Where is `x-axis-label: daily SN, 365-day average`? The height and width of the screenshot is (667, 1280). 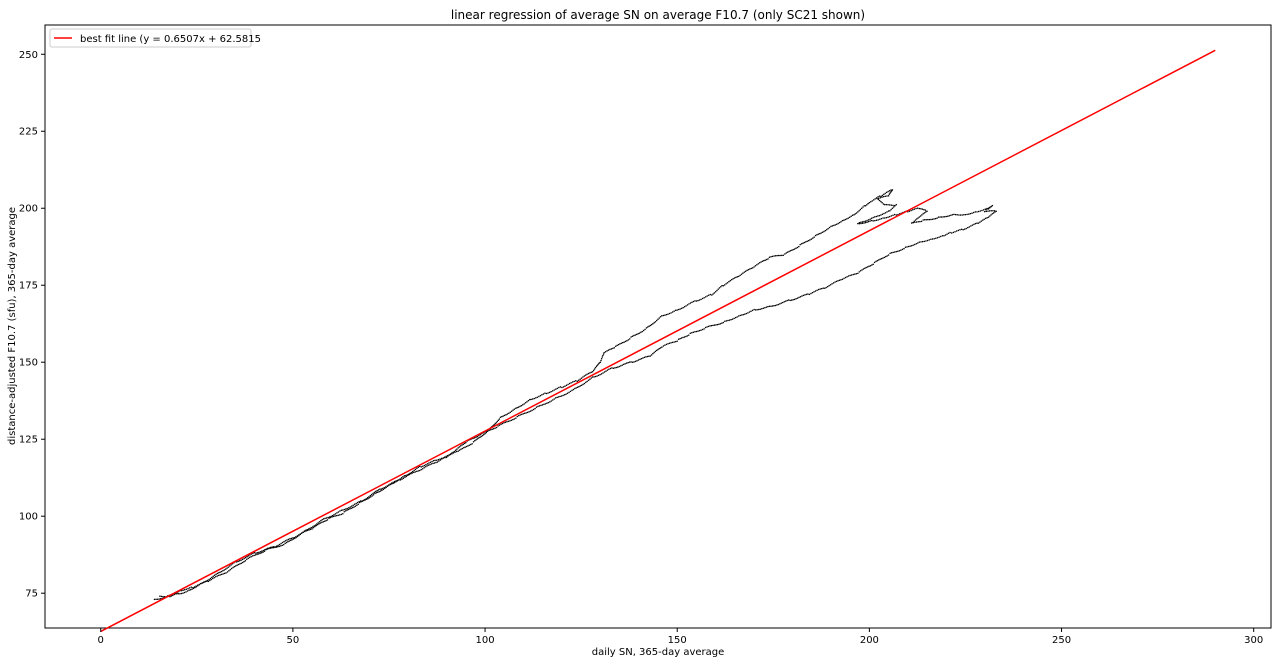
x-axis-label: daily SN, 365-day average is located at coordinates (658, 652).